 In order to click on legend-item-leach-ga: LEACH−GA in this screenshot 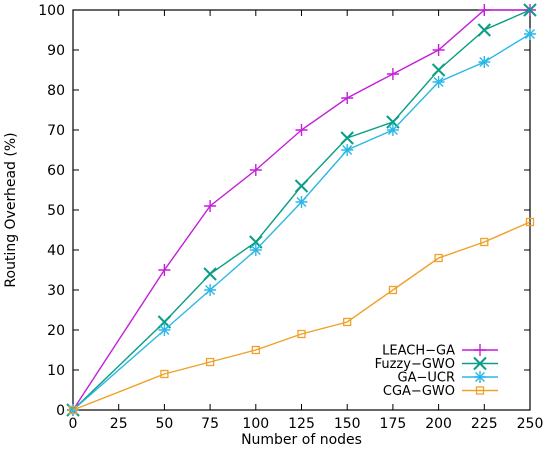, I will do `click(440, 351)`.